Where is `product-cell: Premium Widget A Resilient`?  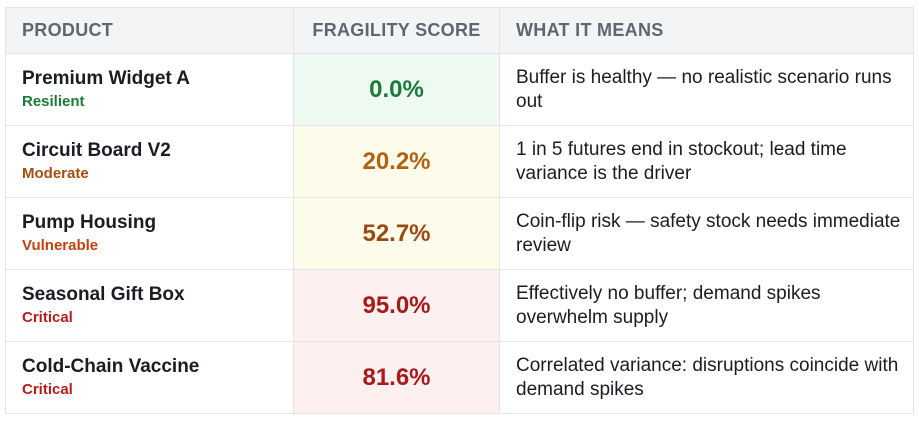
product-cell: Premium Widget A Resilient is located at coordinates (149, 89).